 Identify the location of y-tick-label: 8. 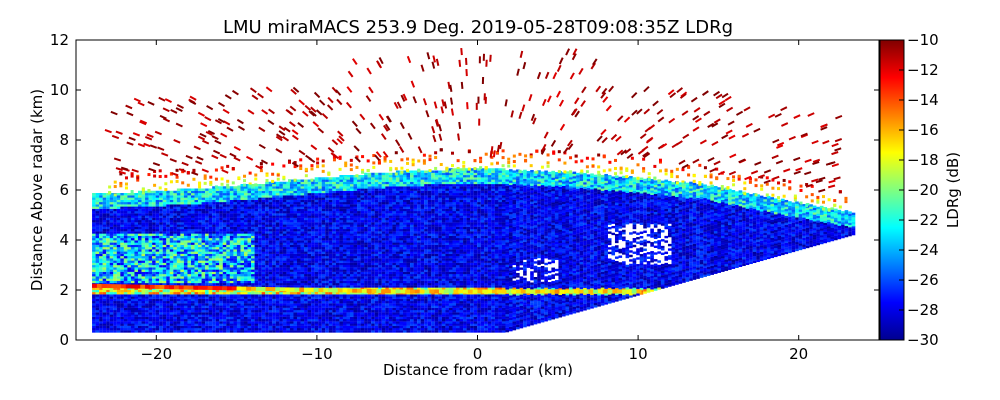
(64, 140).